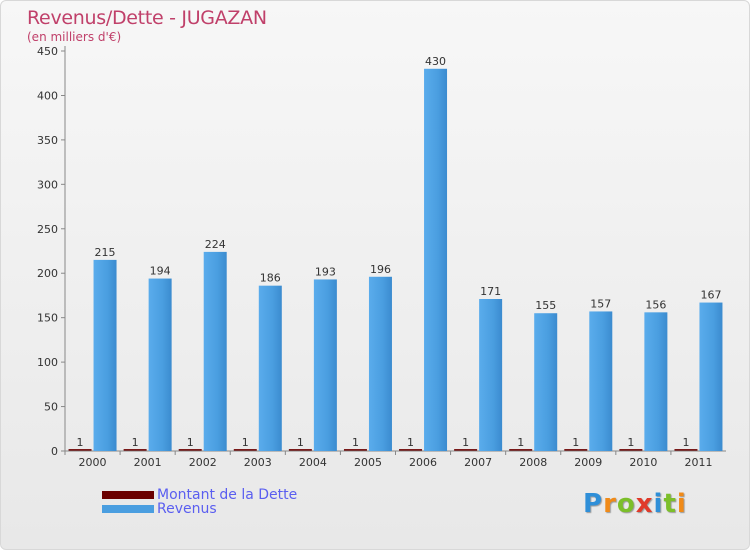 The width and height of the screenshot is (750, 550). What do you see at coordinates (380, 269) in the screenshot?
I see `data-label-revenus: 196` at bounding box center [380, 269].